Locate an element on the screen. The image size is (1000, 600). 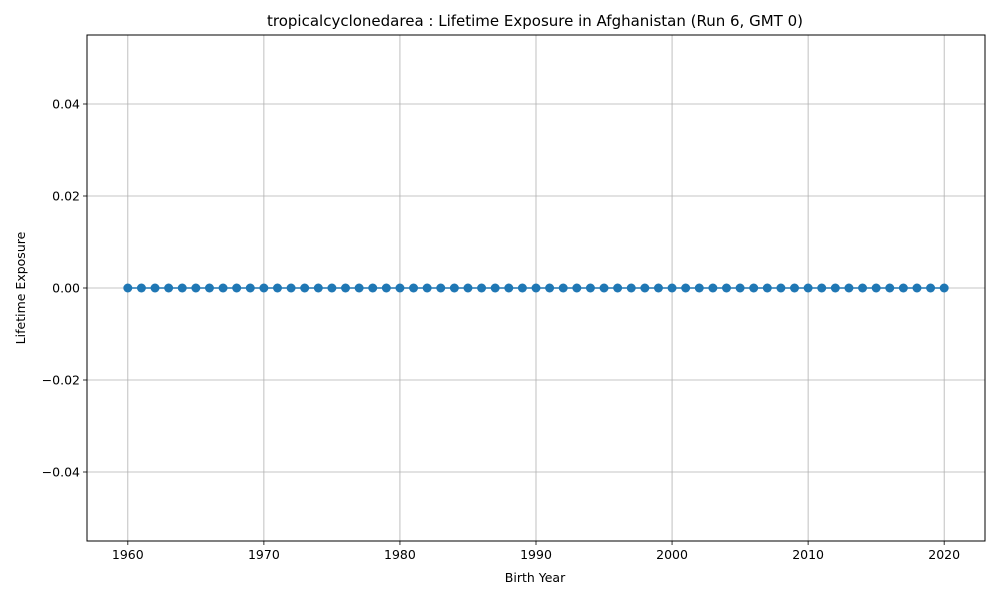
x-tick-label: 1970 is located at coordinates (264, 554).